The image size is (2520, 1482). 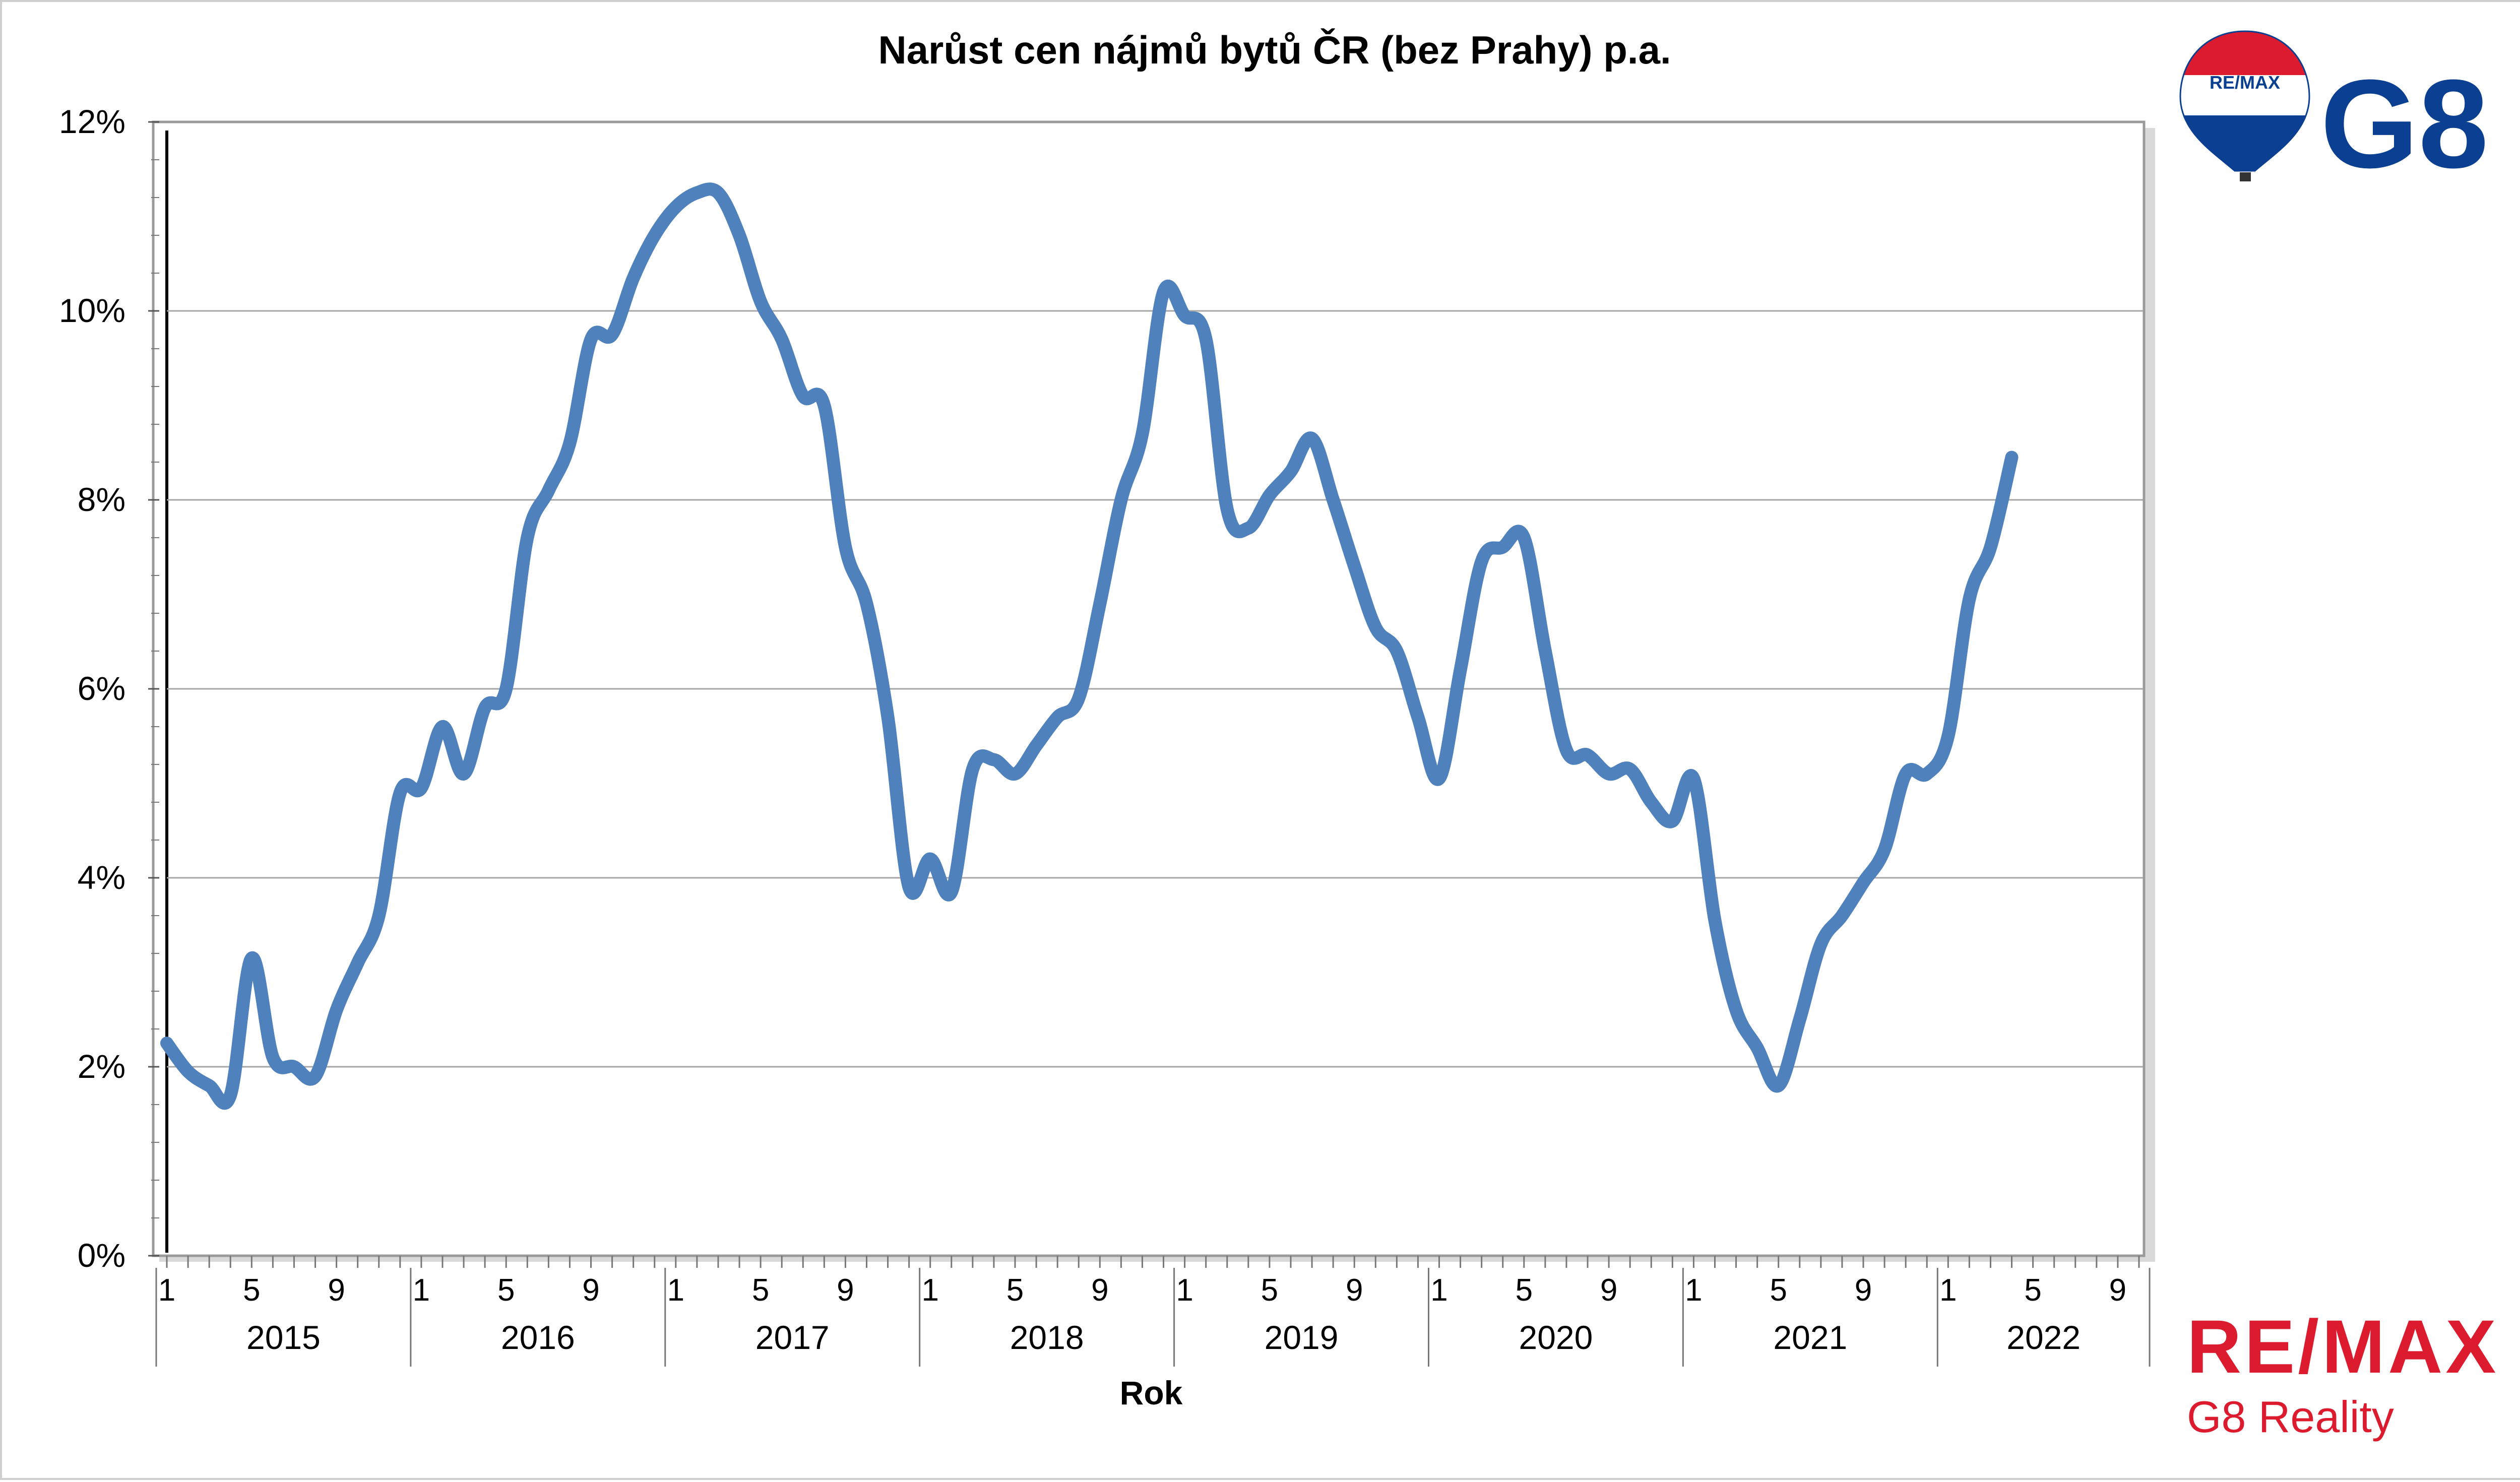 I want to click on y-tick-label: 12%, so click(x=92, y=121).